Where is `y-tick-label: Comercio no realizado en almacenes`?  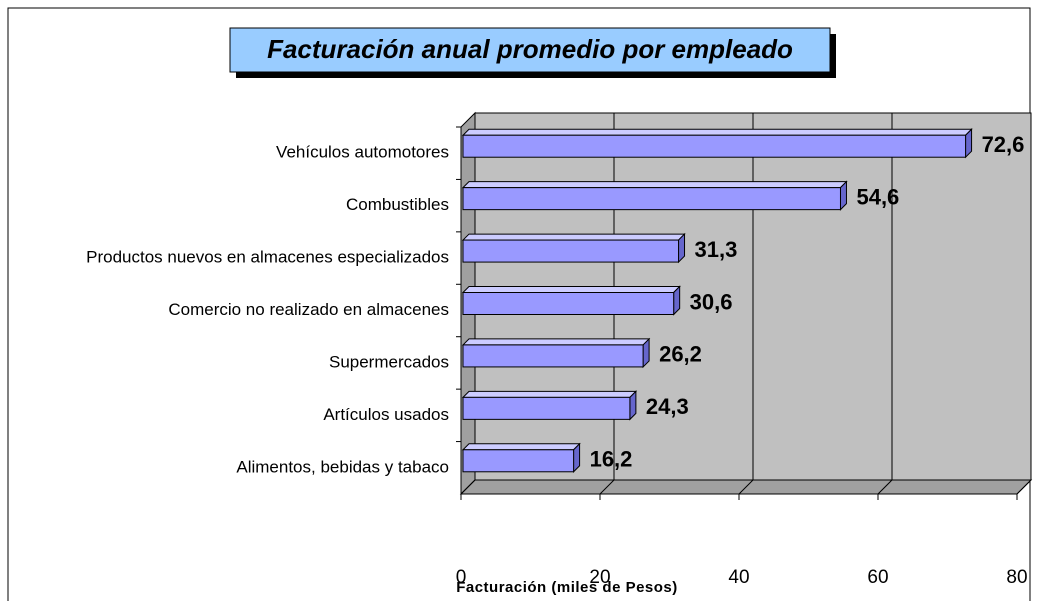
y-tick-label: Comercio no realizado en almacenes is located at coordinates (308, 309).